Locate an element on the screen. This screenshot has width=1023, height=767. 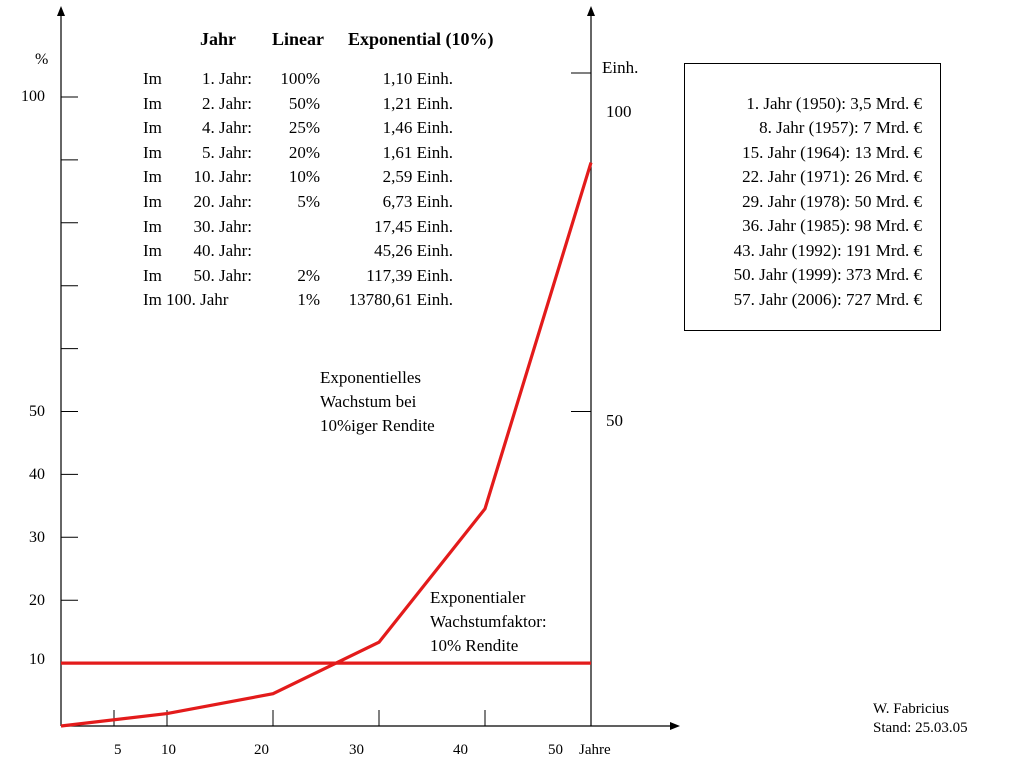
table-cell-exponential: 1,61 Einh. is located at coordinates (417, 152).